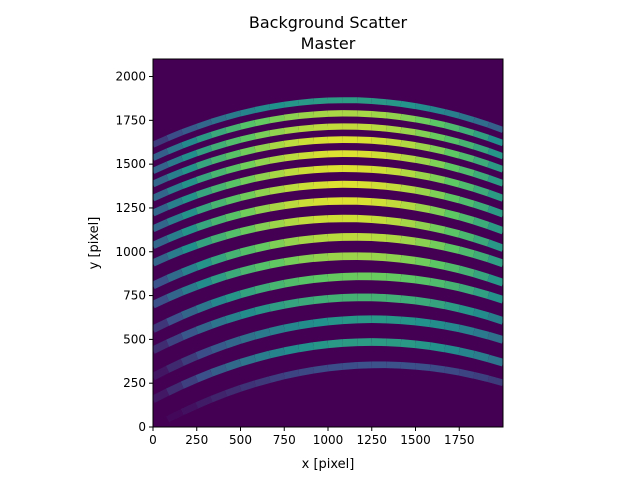 The width and height of the screenshot is (640, 480). Describe the element at coordinates (130, 208) in the screenshot. I see `y-tick-label: 1250` at that location.